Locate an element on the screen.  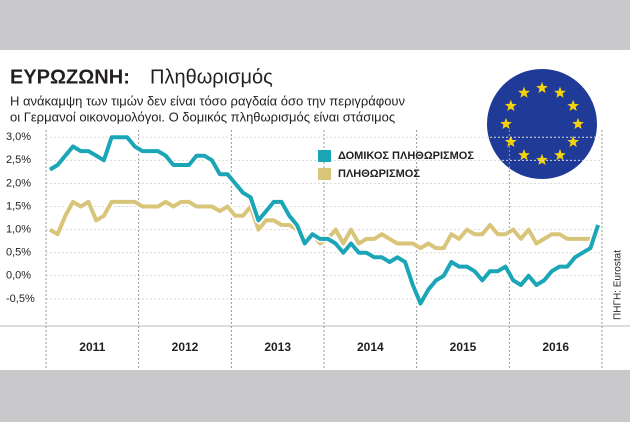
chart-title-rest: Πληθωρισμός is located at coordinates (211, 77).